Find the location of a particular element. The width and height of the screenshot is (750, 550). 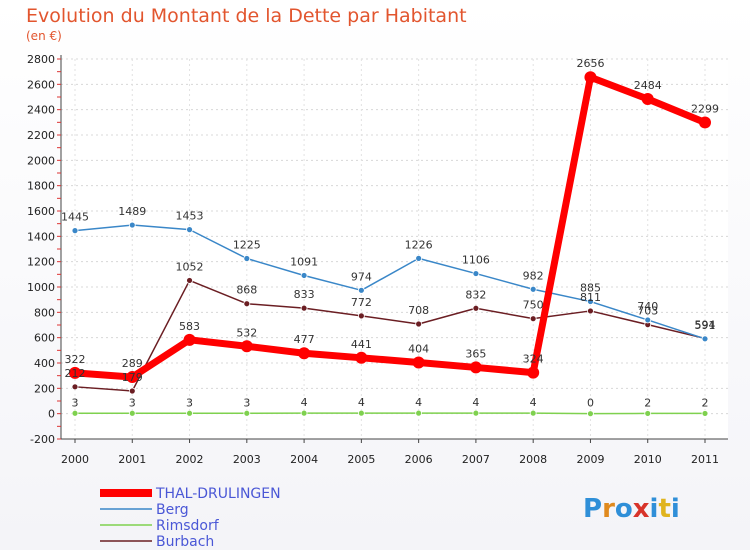

data-label: 2656 is located at coordinates (590, 63).